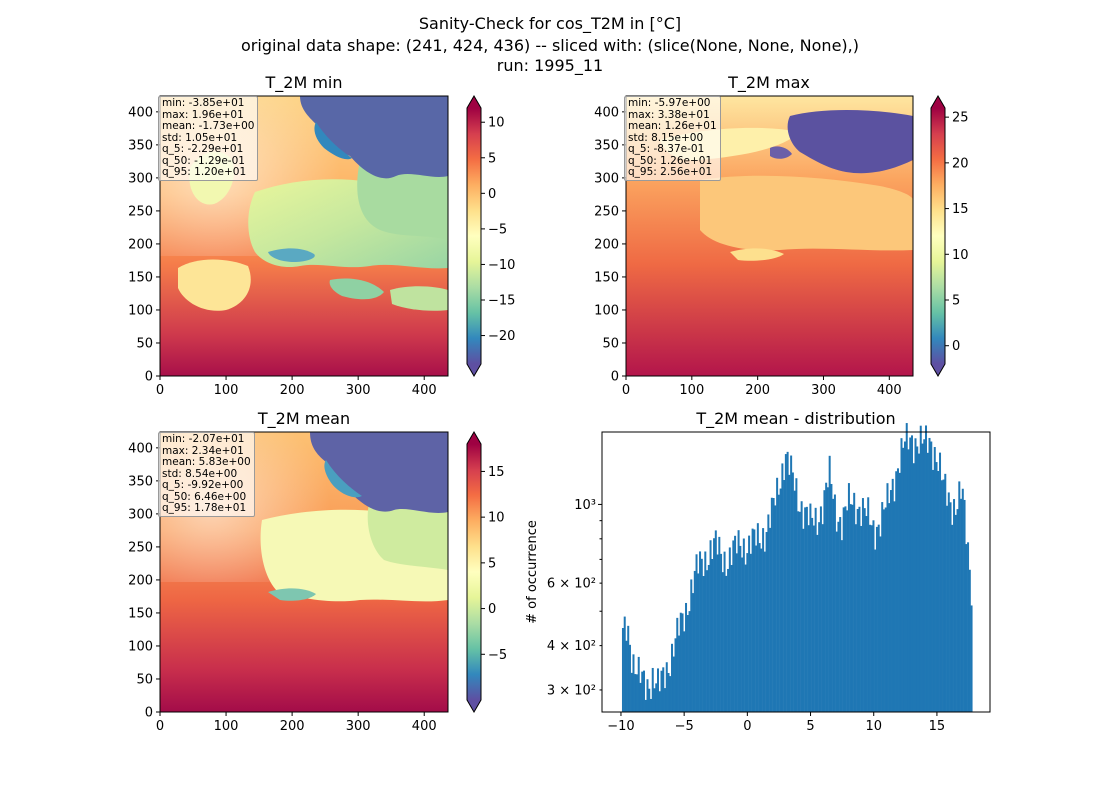  I want to click on colorbar-extend-min, so click(938, 370).